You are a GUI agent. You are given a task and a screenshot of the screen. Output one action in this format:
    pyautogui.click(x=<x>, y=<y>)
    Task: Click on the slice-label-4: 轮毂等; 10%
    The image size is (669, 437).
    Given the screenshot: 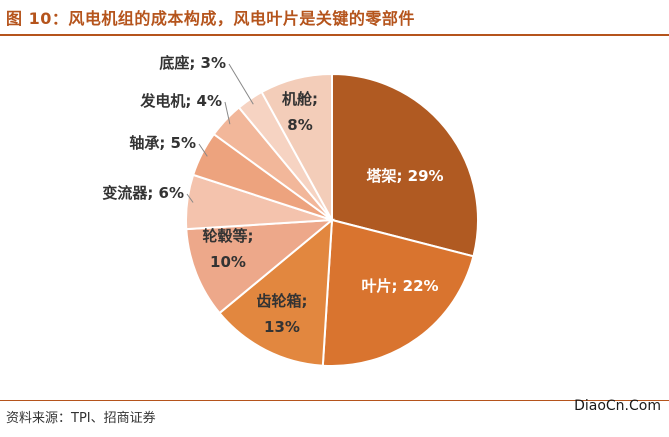 What is the action you would take?
    pyautogui.click(x=228, y=249)
    